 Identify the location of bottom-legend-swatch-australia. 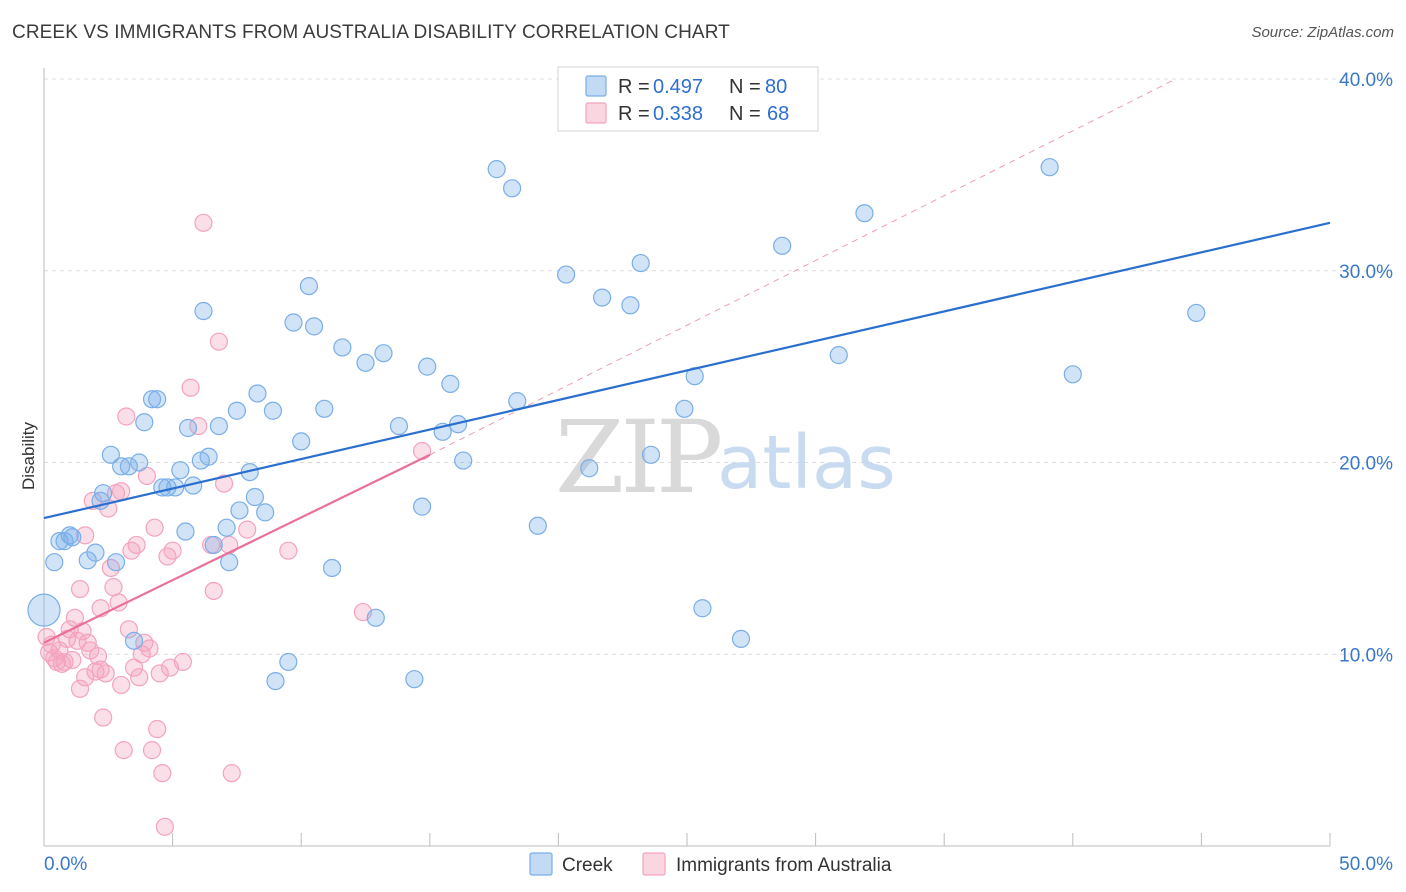
(654, 864).